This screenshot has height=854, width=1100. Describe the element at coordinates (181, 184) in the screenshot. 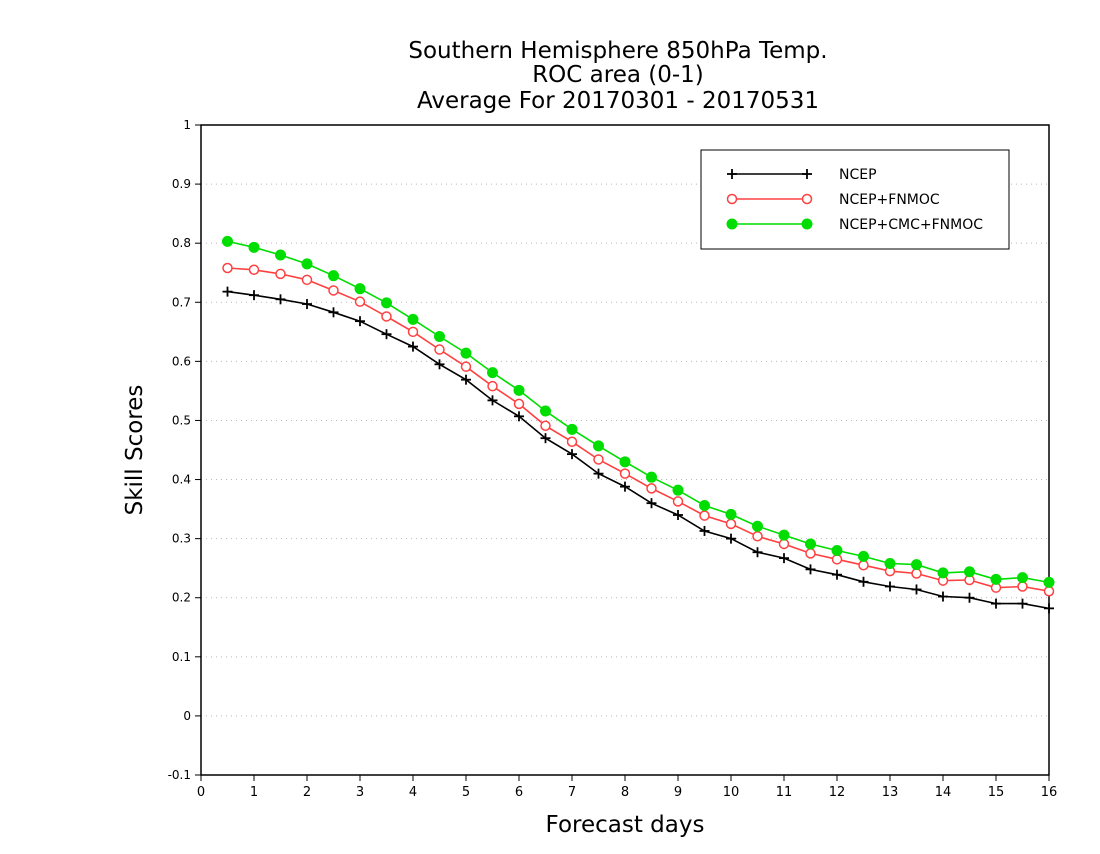

I see `y-tick-label: 0.9` at that location.